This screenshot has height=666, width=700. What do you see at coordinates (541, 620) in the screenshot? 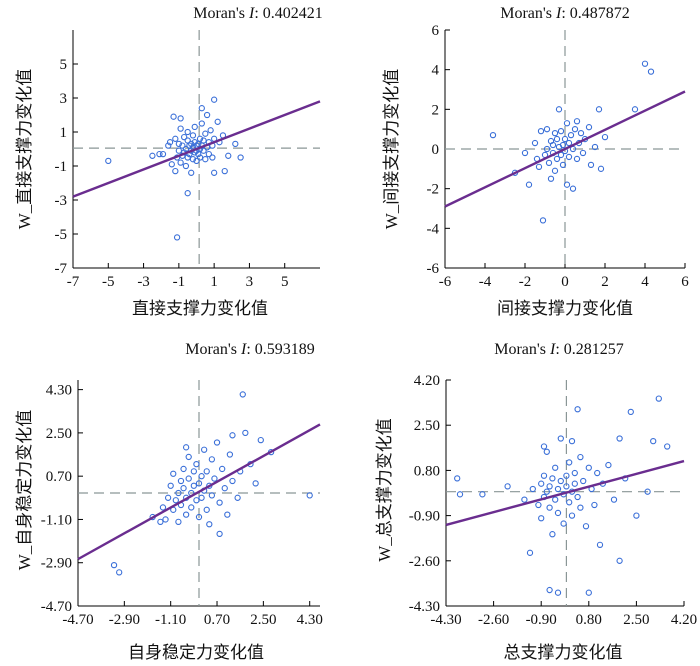
I see `x-tick-label: -0.90` at bounding box center [541, 620].